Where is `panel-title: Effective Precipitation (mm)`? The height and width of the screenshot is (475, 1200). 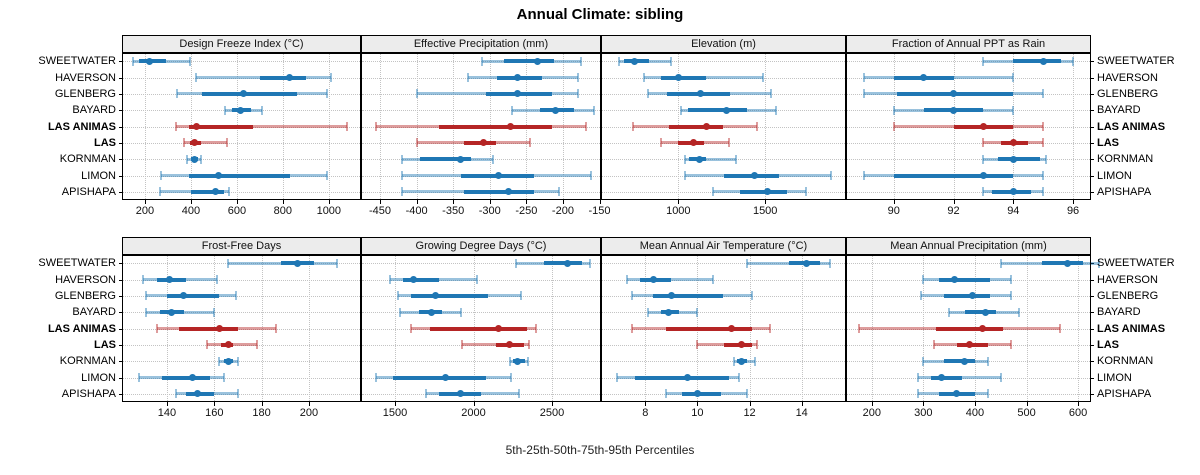 panel-title: Effective Precipitation (mm) is located at coordinates (481, 44).